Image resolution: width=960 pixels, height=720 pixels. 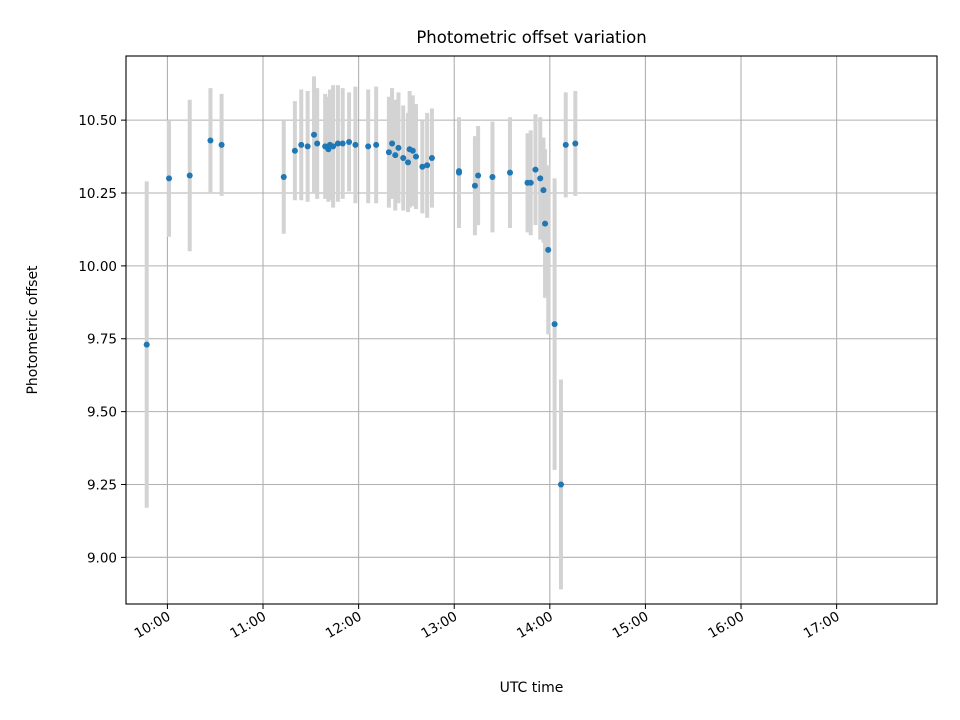 I want to click on y-tick-label: 9.50, so click(x=102, y=413).